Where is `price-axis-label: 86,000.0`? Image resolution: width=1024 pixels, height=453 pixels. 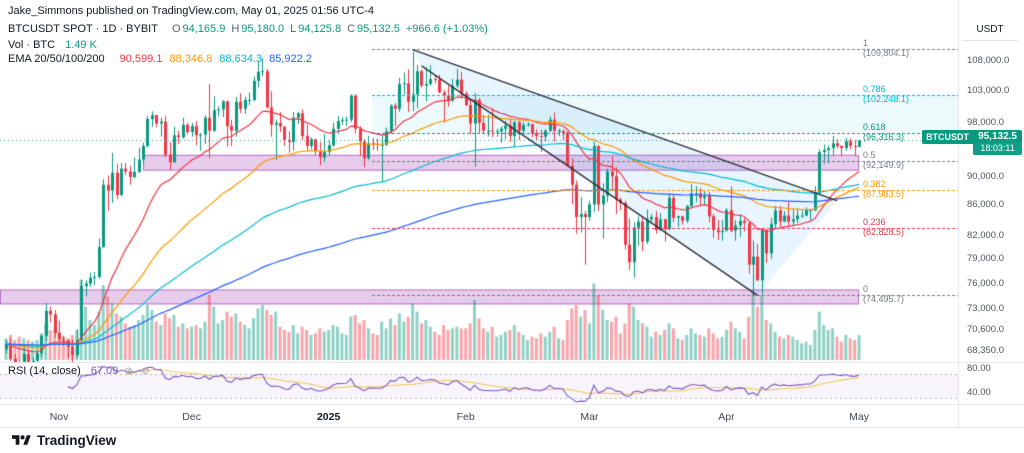
price-axis-label: 86,000.0 is located at coordinates (985, 205).